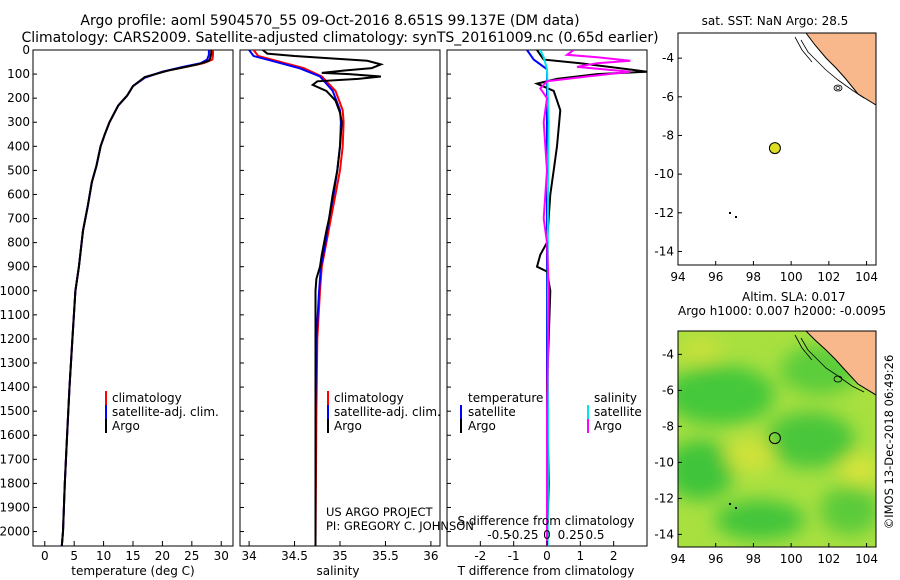  Describe the element at coordinates (547, 535) in the screenshot. I see `x-tick-label-secondary: 0` at that location.